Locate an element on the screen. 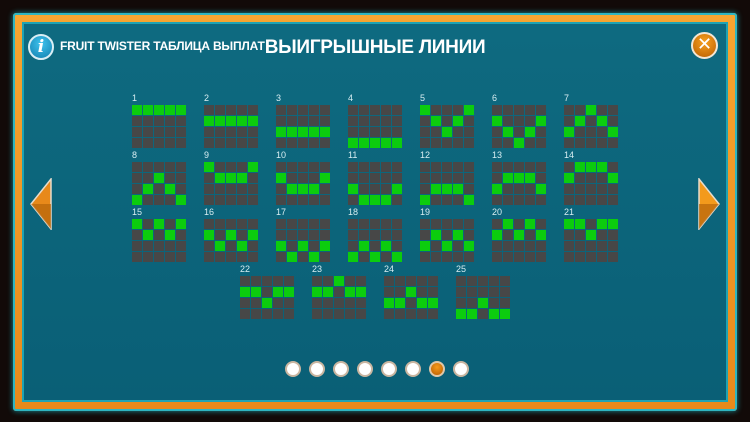 The width and height of the screenshot is (750, 422). next-page-button is located at coordinates (709, 204).